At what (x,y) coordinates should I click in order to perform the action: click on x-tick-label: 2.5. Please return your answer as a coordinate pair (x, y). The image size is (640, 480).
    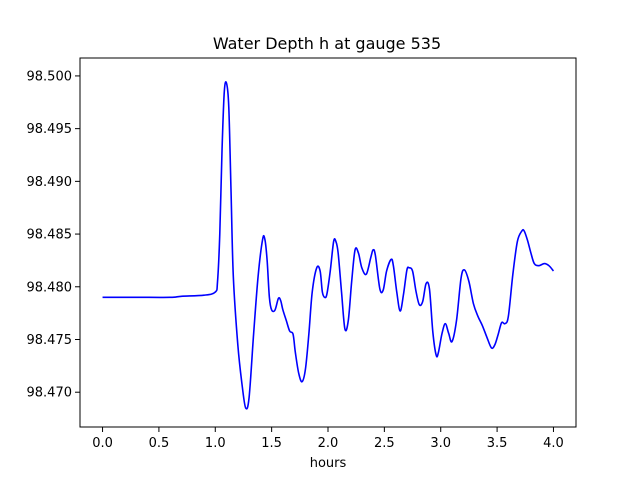
    Looking at the image, I should click on (384, 443).